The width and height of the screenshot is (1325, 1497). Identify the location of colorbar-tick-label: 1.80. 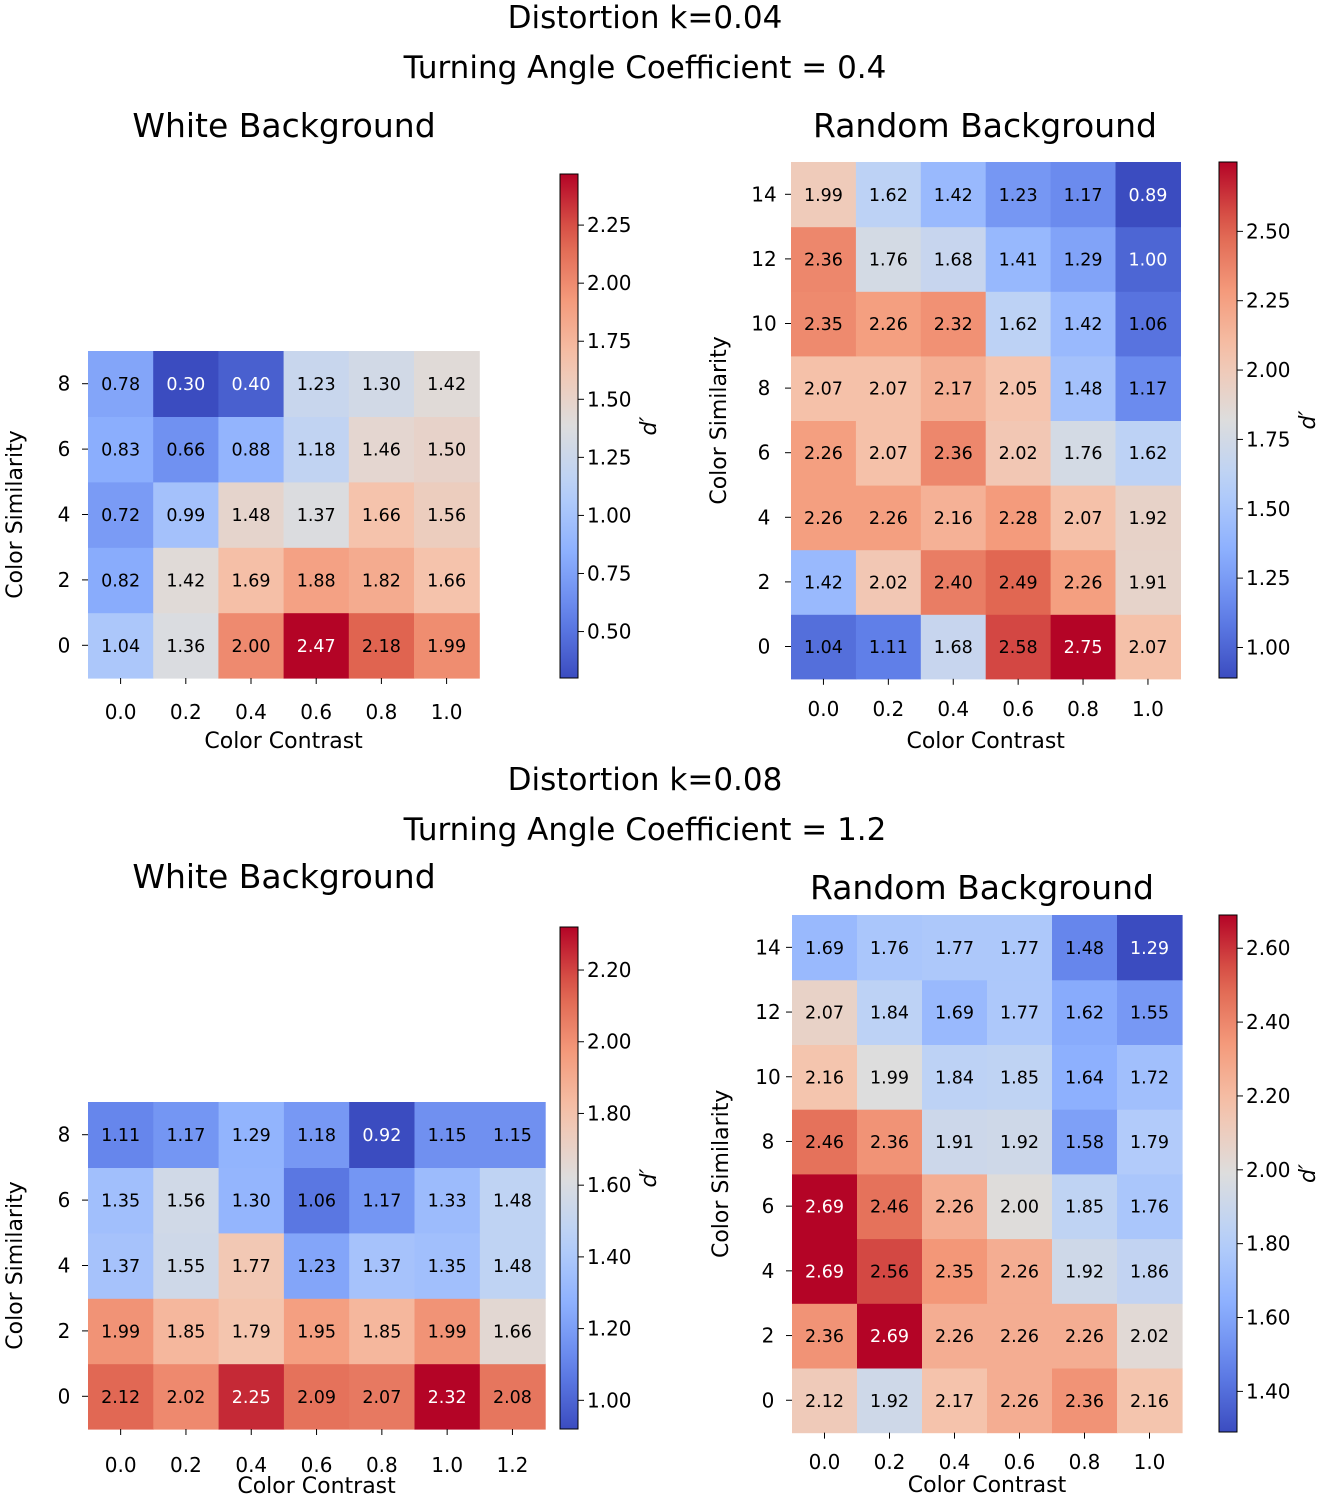
(609, 1113).